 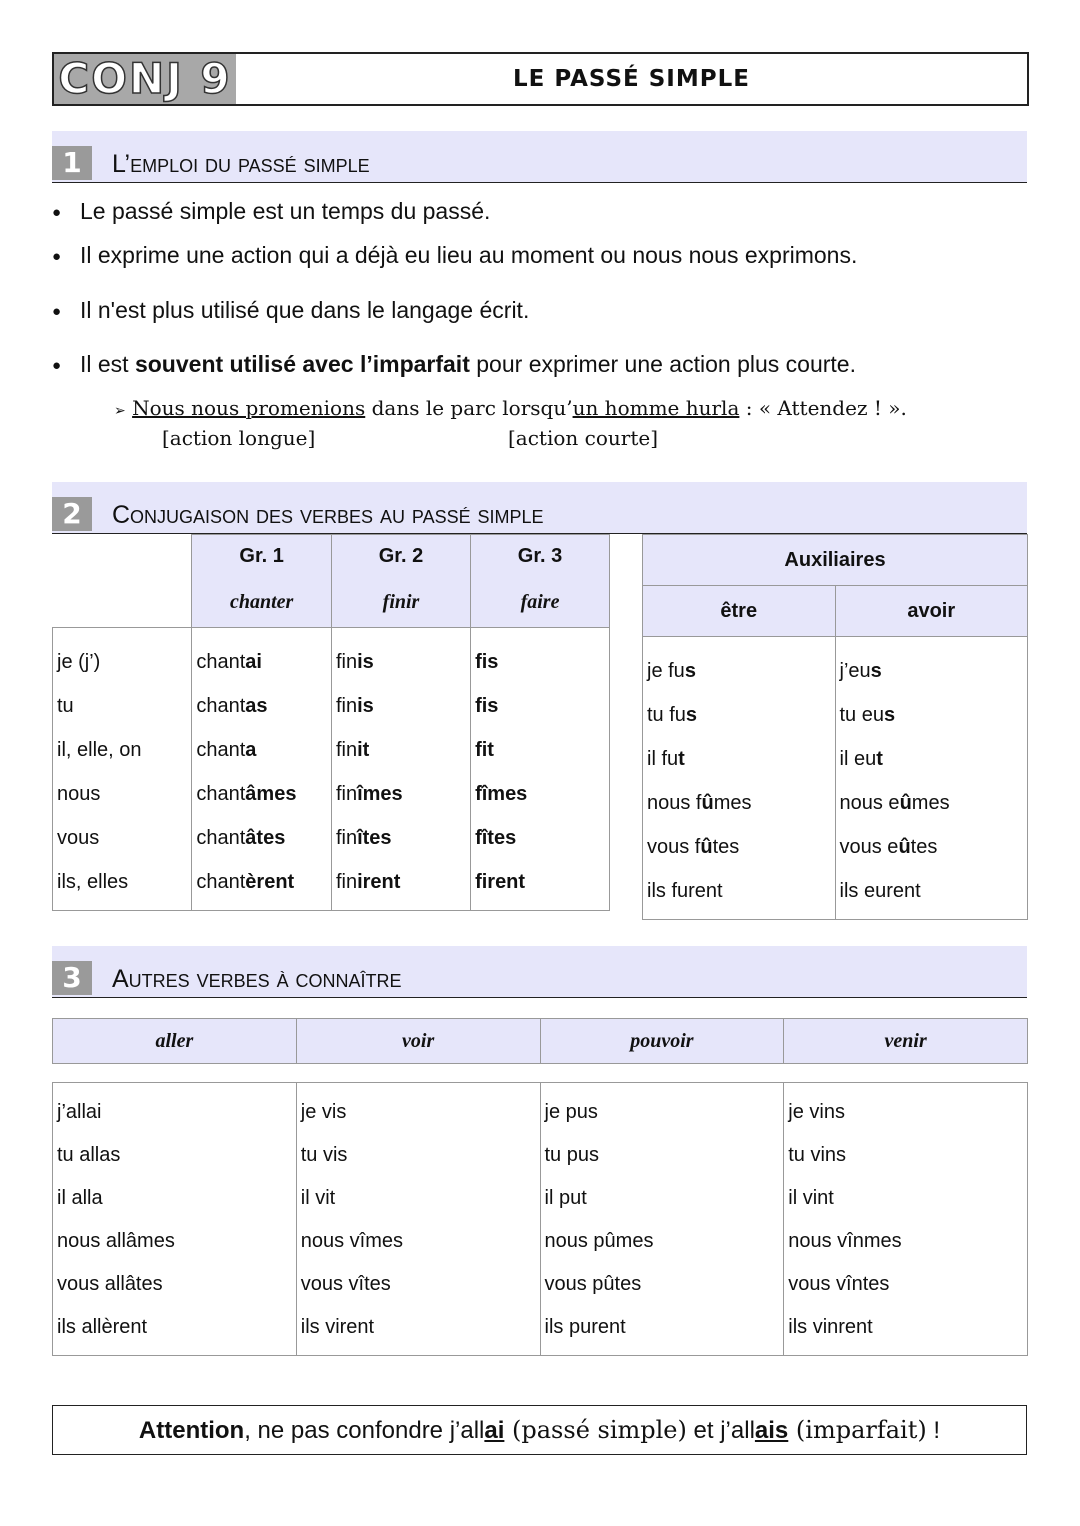 What do you see at coordinates (120, 411) in the screenshot?
I see `arrow-icon: ➢` at bounding box center [120, 411].